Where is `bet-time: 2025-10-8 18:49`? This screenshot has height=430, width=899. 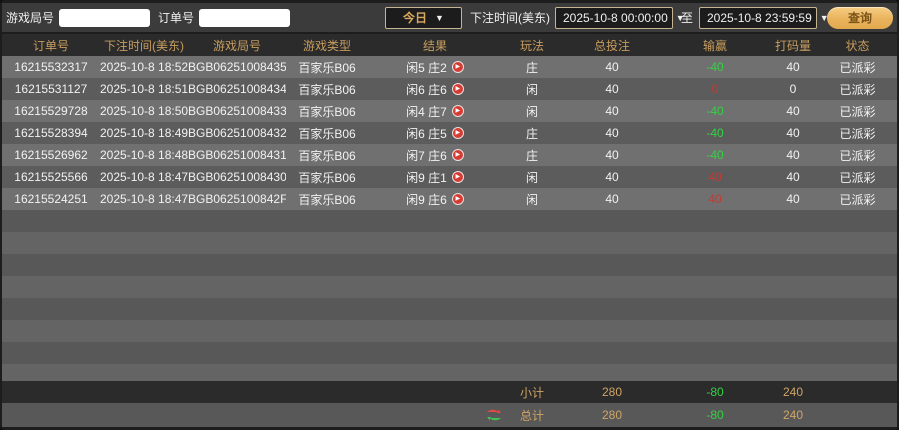 bet-time: 2025-10-8 18:49 is located at coordinates (144, 133).